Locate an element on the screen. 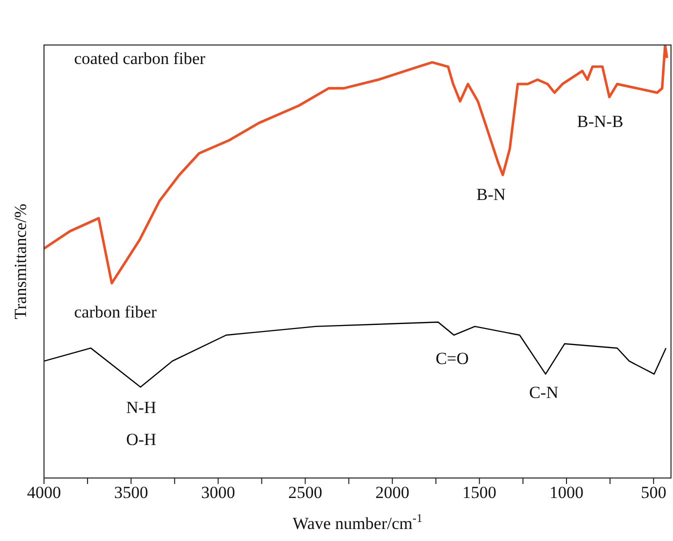 The image size is (673, 541). annotation: C=O is located at coordinates (452, 358).